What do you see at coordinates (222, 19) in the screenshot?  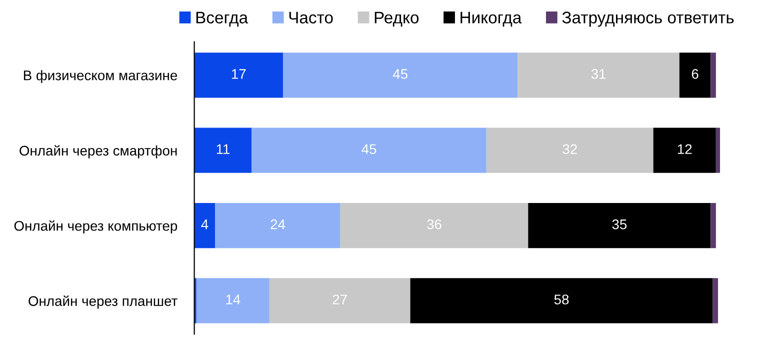 I see `legend-label: Всегда` at bounding box center [222, 19].